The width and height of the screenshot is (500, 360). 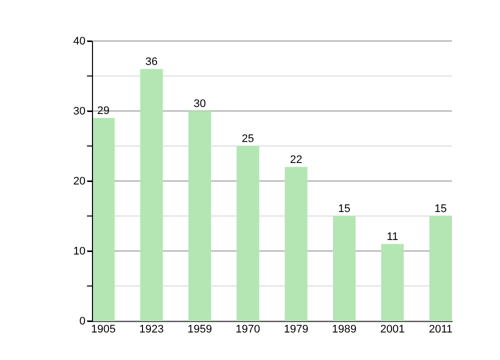 I want to click on x-tick-label: 1979, so click(x=296, y=330).